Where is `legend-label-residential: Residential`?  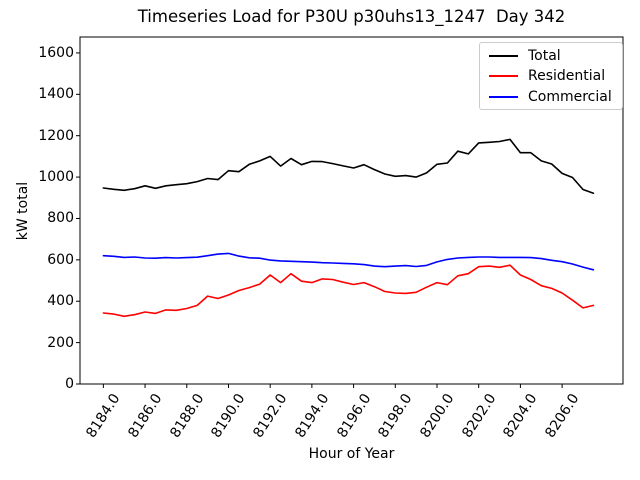
legend-label-residential: Residential is located at coordinates (567, 76).